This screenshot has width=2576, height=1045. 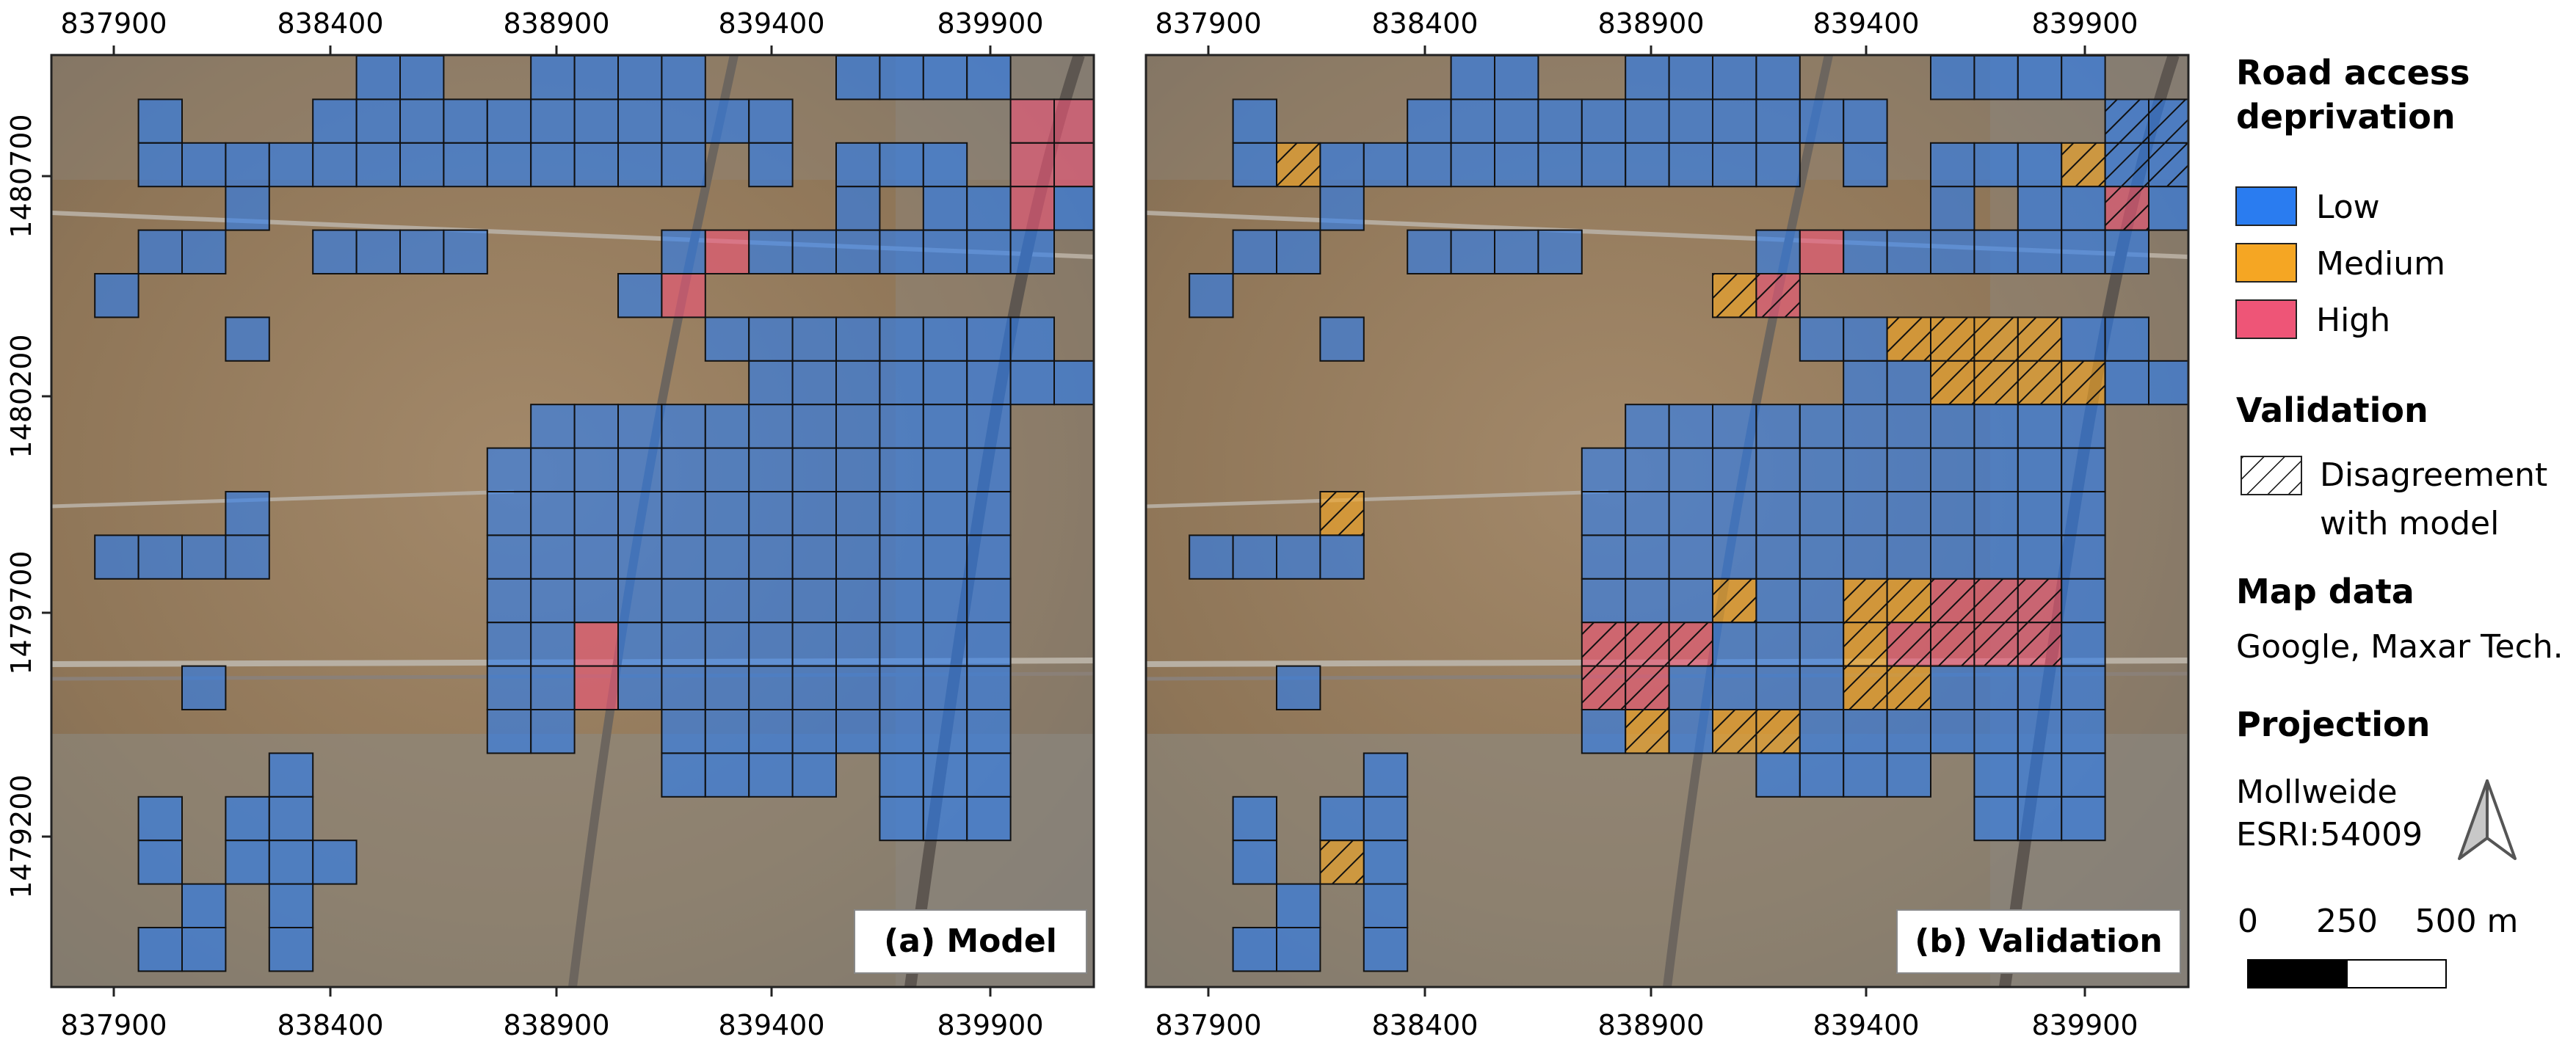 I want to click on legend-swatch-medium, so click(x=2266, y=263).